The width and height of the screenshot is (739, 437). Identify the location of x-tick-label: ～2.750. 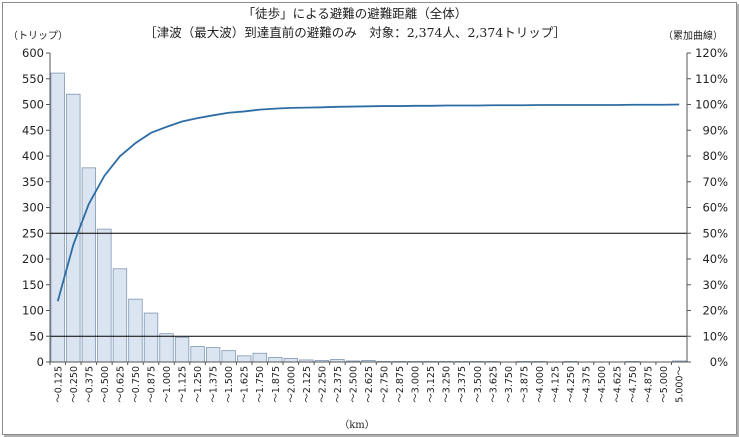
(385, 384).